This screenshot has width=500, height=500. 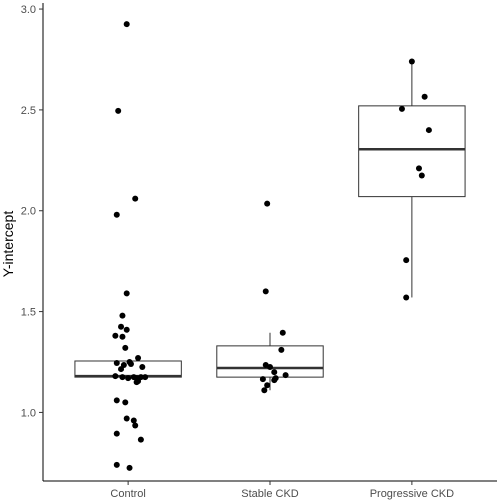 I want to click on x-tick-label: Progressive CKD, so click(x=412, y=494).